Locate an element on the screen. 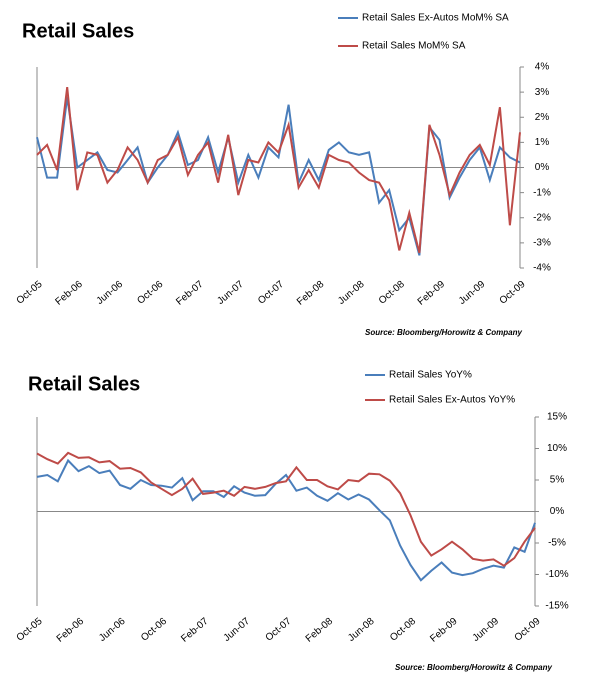  legend-label: Retail Sales MoM% SA is located at coordinates (414, 46).